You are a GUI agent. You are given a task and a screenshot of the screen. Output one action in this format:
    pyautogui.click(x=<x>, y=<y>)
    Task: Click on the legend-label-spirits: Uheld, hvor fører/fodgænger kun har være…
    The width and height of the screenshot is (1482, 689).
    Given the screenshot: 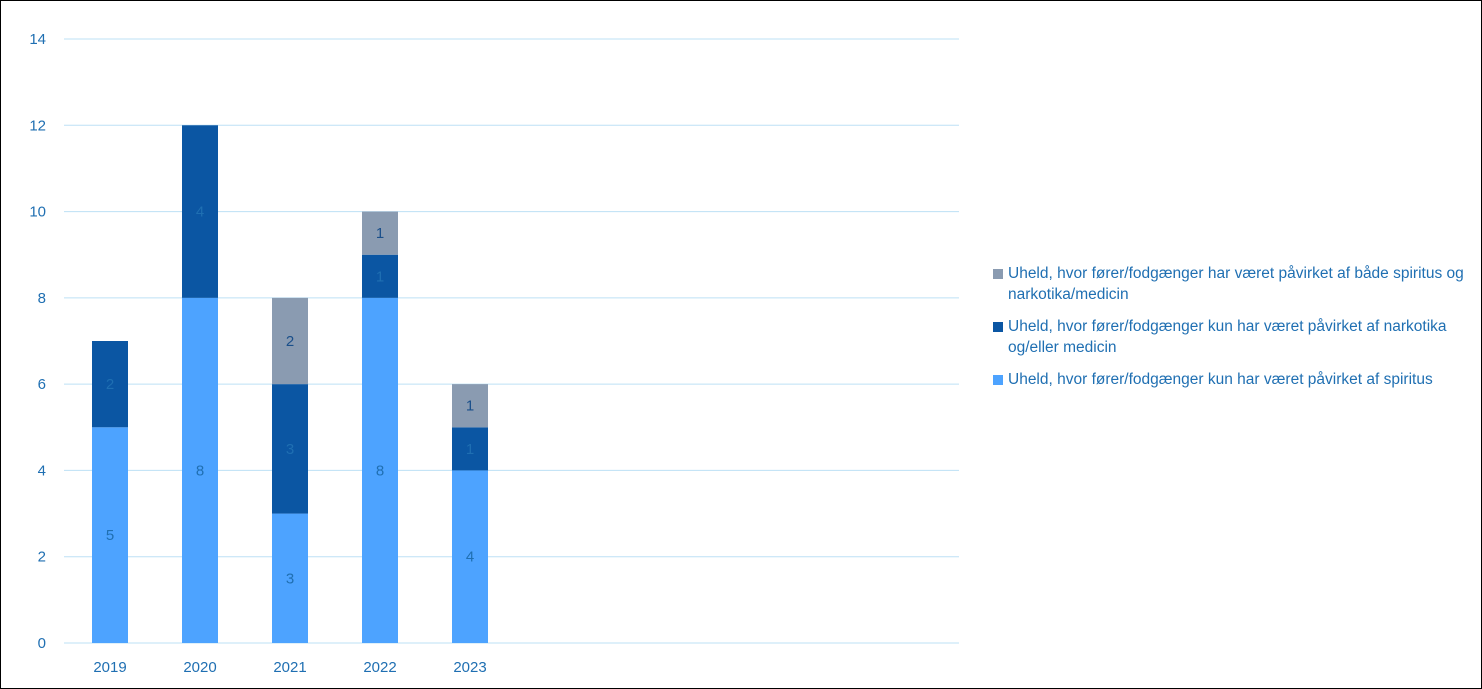 What is the action you would take?
    pyautogui.click(x=1220, y=379)
    